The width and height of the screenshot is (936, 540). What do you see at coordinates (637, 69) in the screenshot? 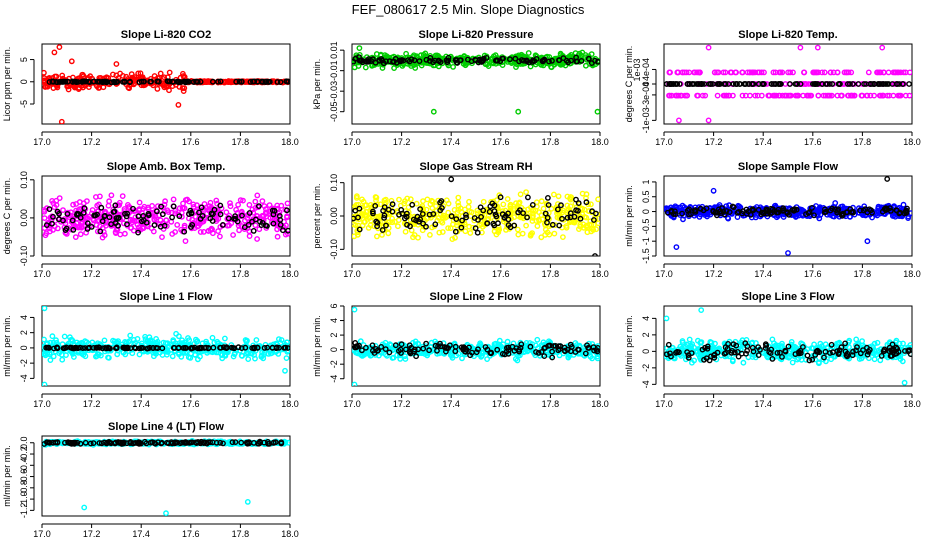
I see `y-axis-note: 1e-03` at bounding box center [637, 69].